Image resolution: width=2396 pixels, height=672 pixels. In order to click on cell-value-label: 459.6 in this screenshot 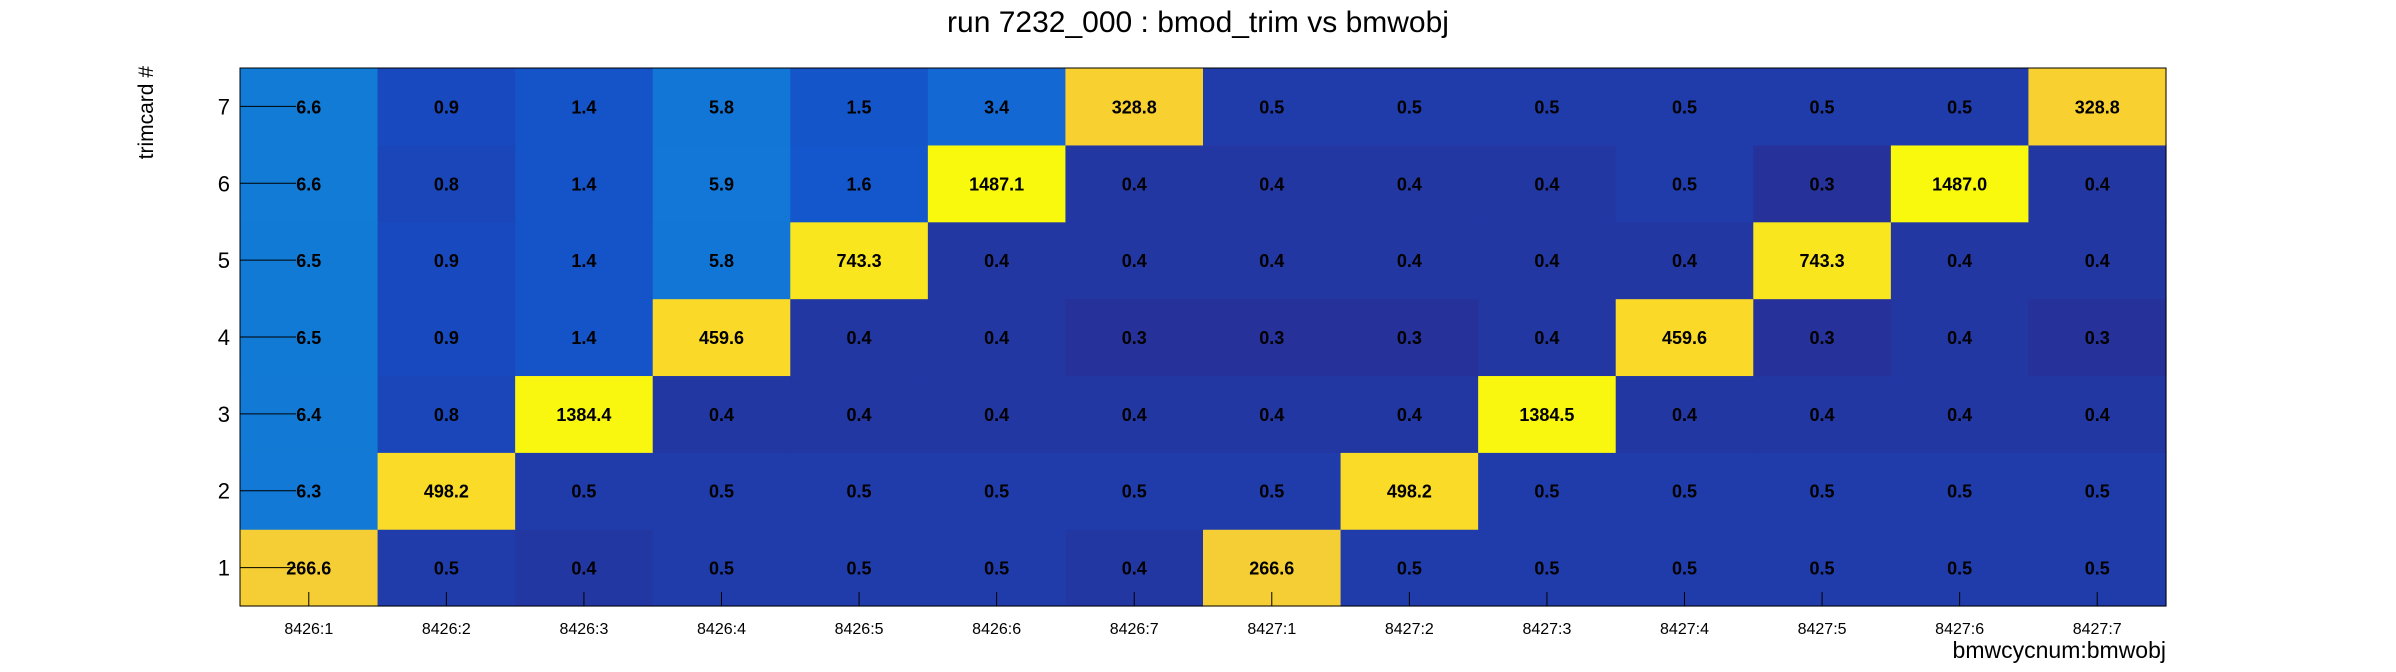, I will do `click(721, 338)`.